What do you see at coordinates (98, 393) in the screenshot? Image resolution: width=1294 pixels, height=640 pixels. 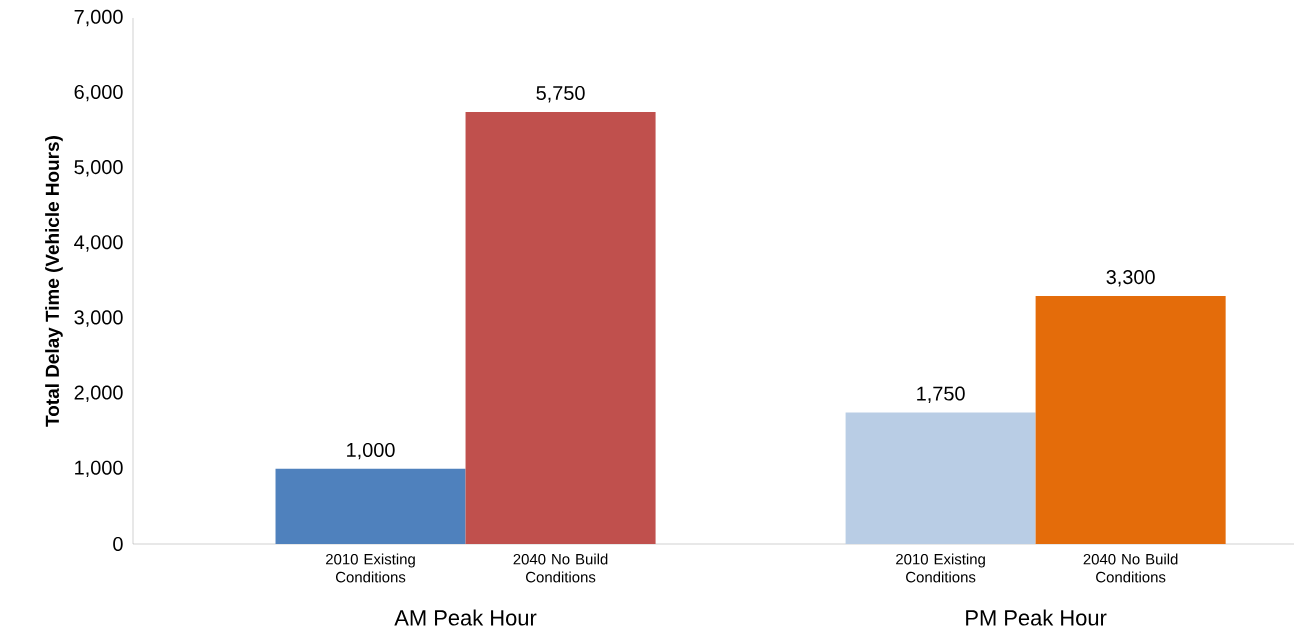 I see `y-tick-label: 2,000` at bounding box center [98, 393].